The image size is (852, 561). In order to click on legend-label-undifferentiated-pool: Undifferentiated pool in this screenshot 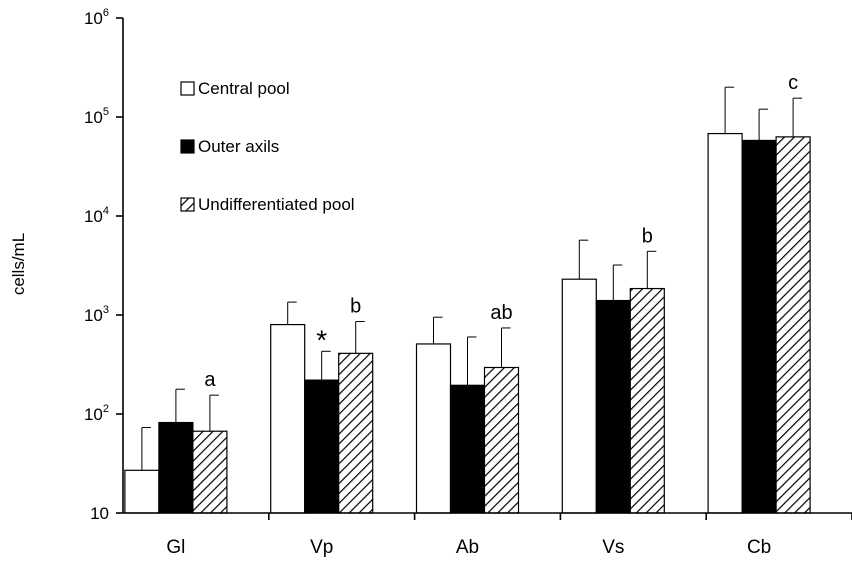, I will do `click(276, 204)`.